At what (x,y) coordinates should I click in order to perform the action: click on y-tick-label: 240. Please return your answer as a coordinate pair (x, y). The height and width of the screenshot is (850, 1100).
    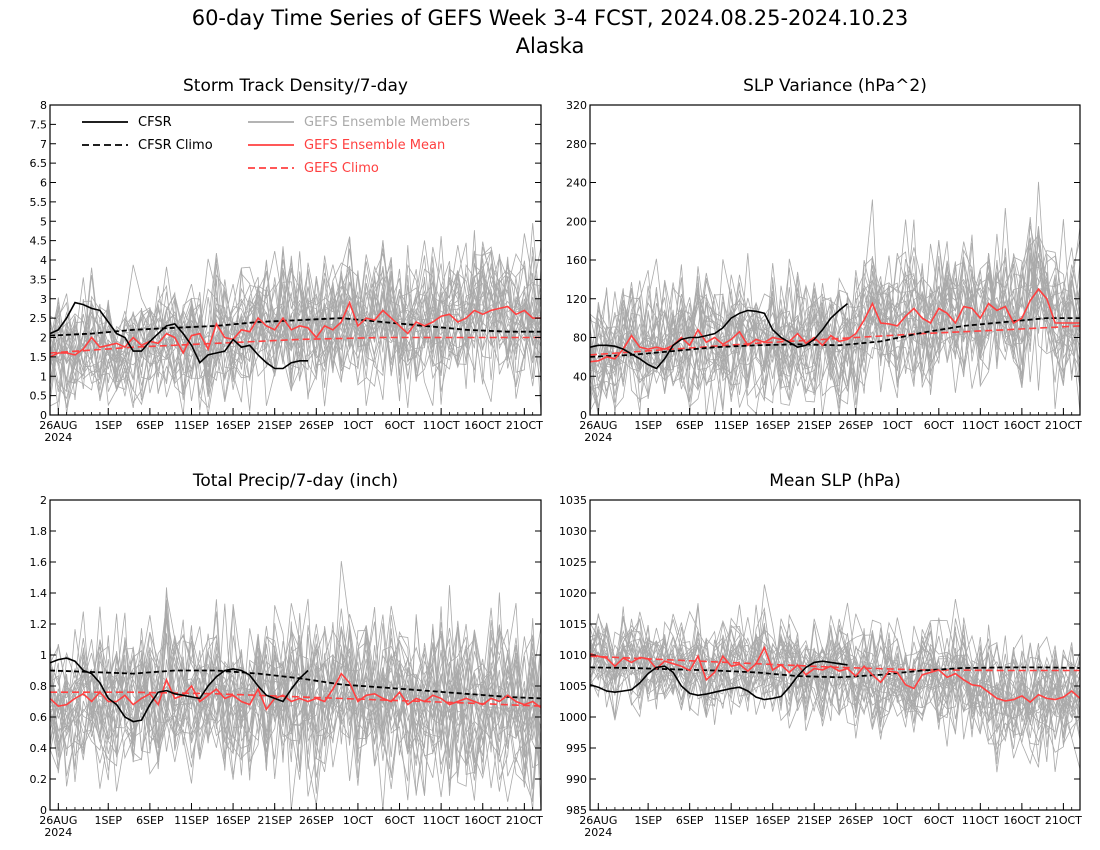
    Looking at the image, I should click on (576, 183).